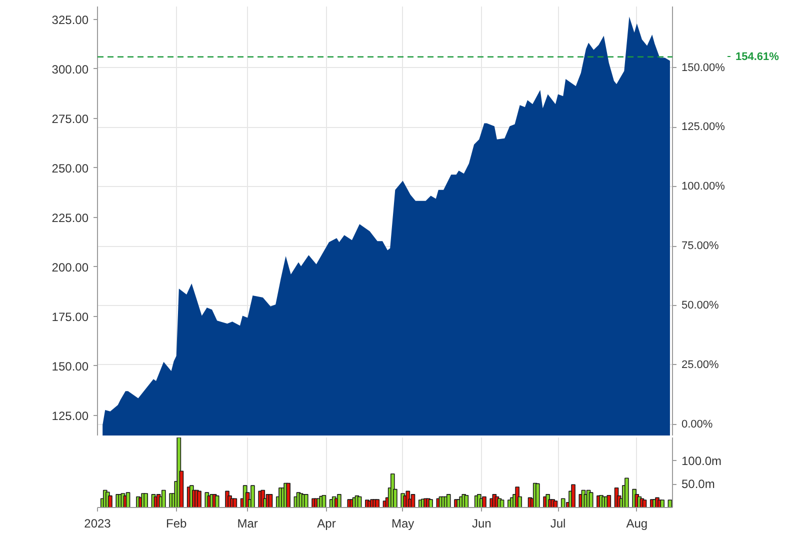 This screenshot has height=533, width=800. What do you see at coordinates (558, 523) in the screenshot?
I see `x-tick-label: Jul` at bounding box center [558, 523].